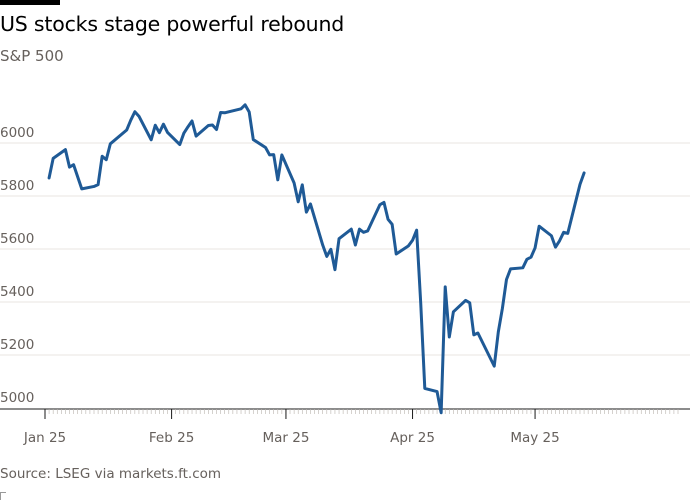 The width and height of the screenshot is (700, 500). Describe the element at coordinates (44, 438) in the screenshot. I see `x-tick-label-0: Jan 25` at that location.